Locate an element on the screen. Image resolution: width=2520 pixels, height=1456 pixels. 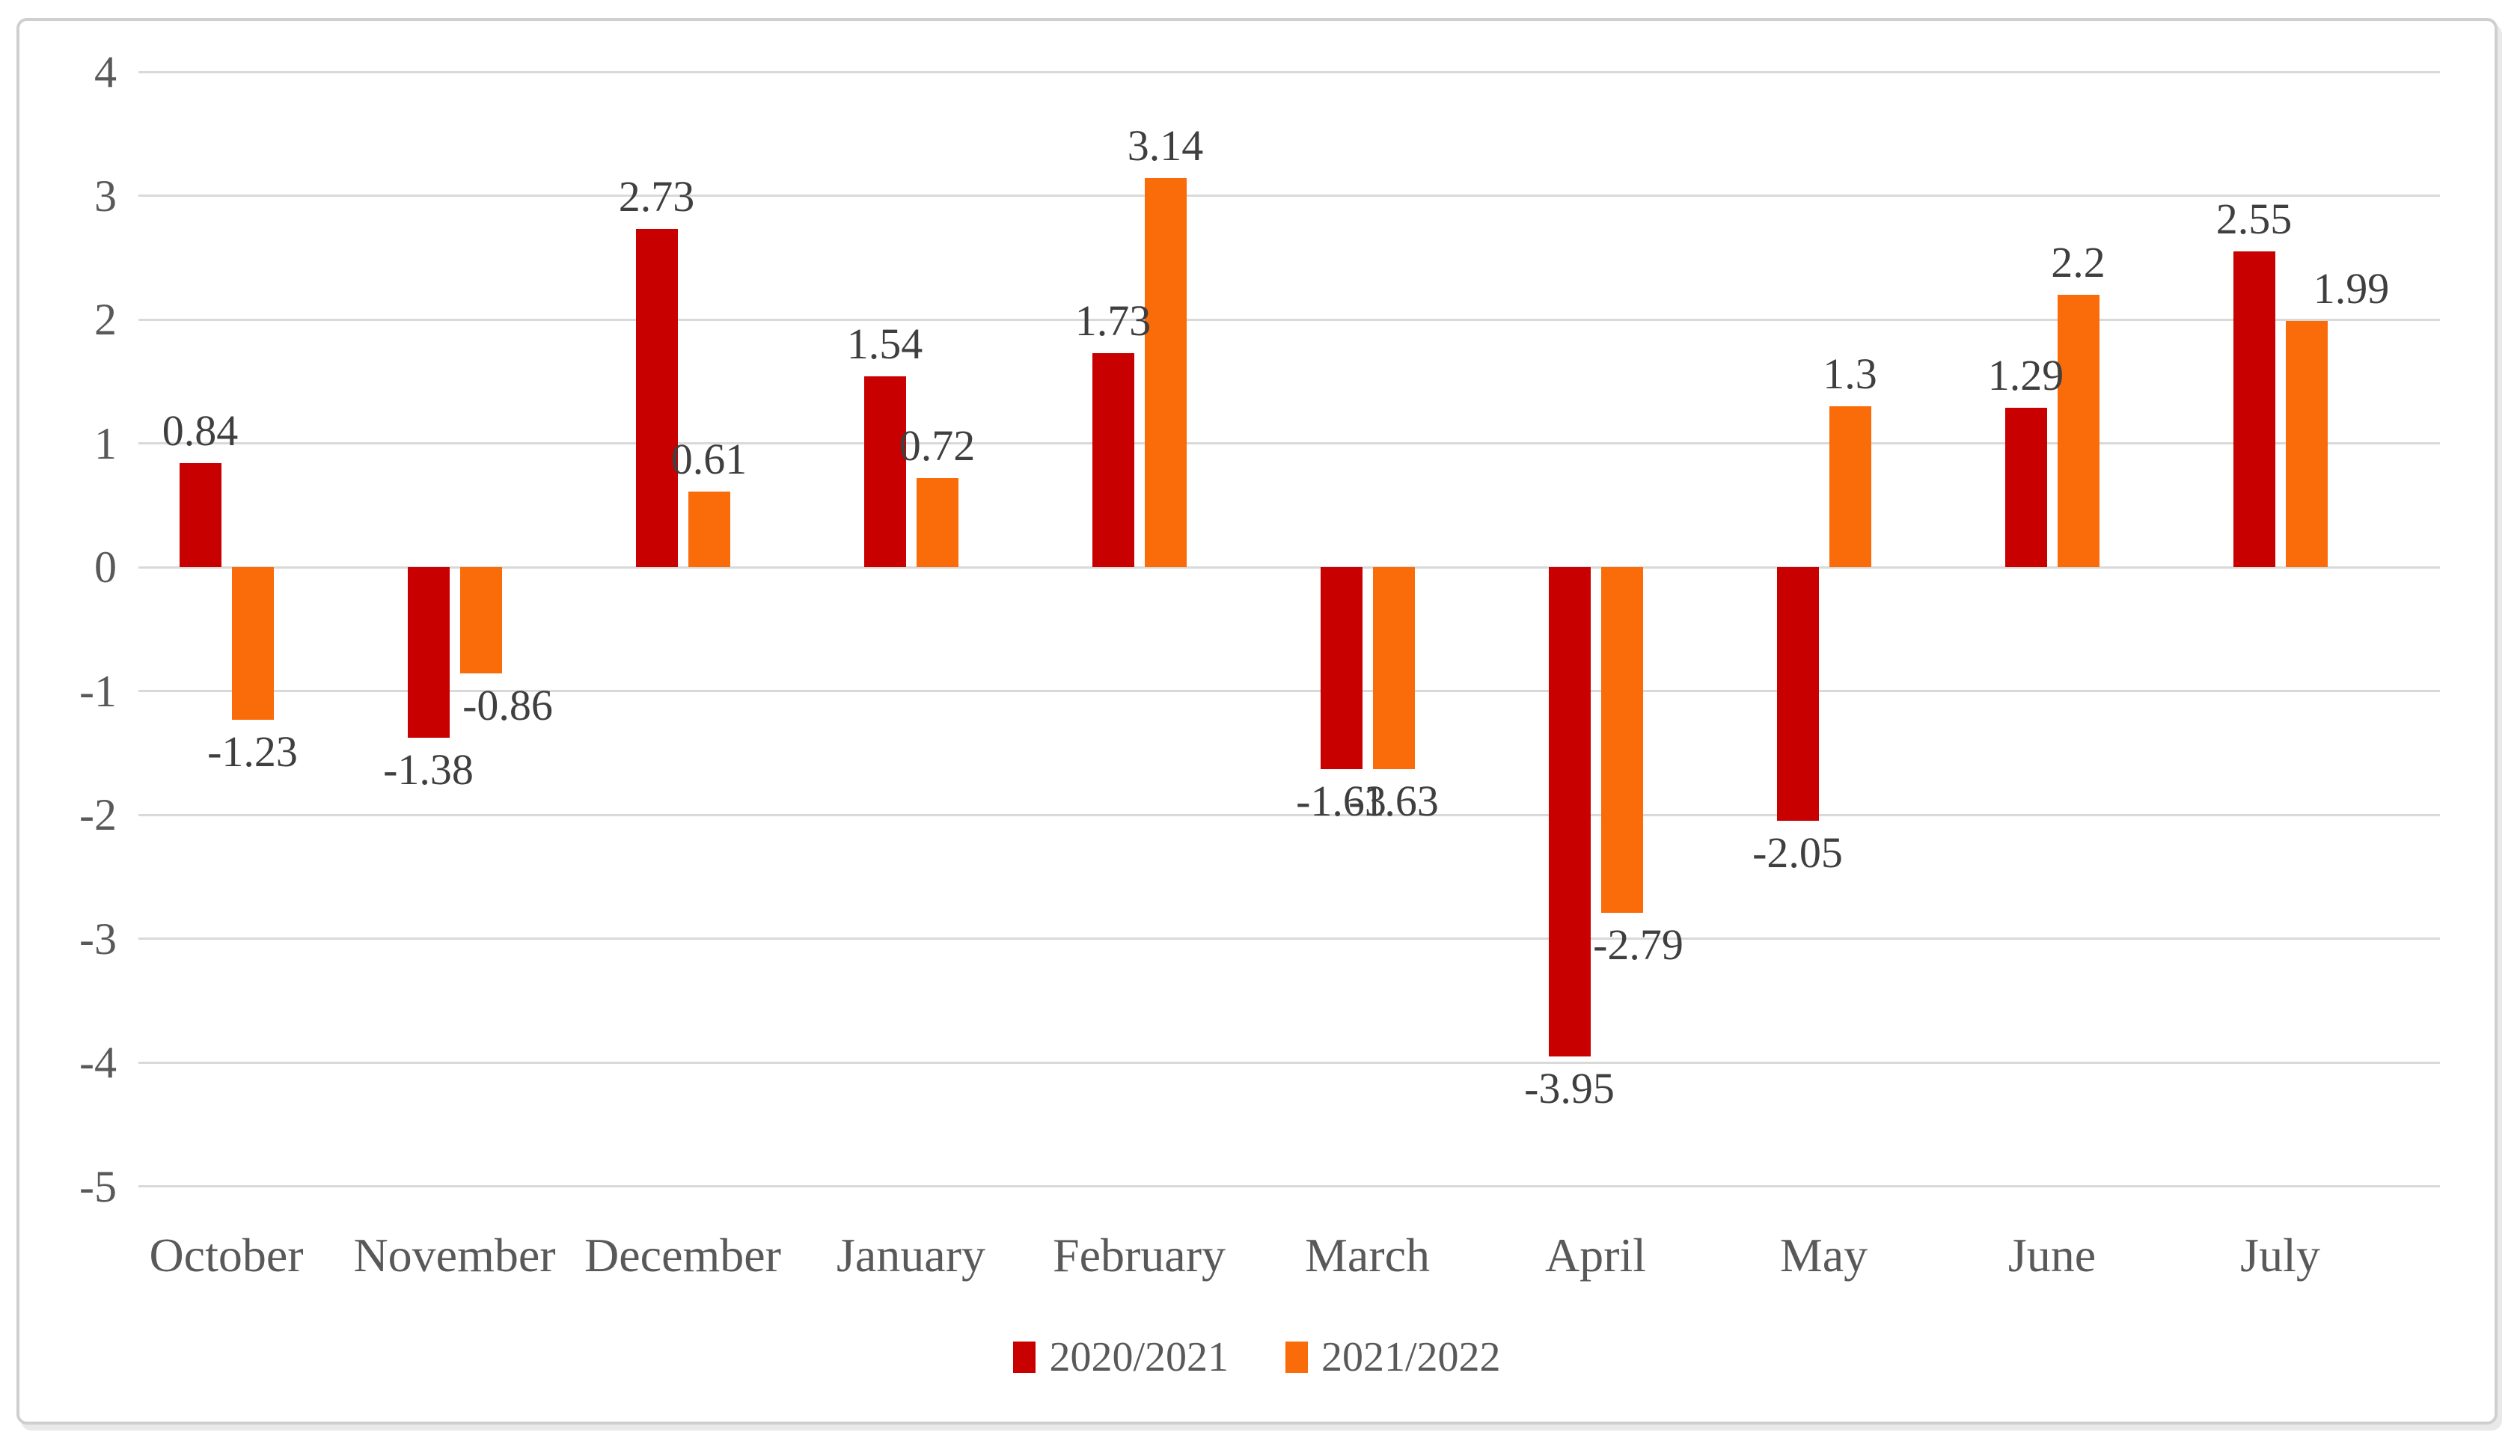
legend-swatch-2021-2022 is located at coordinates (1296, 1357).